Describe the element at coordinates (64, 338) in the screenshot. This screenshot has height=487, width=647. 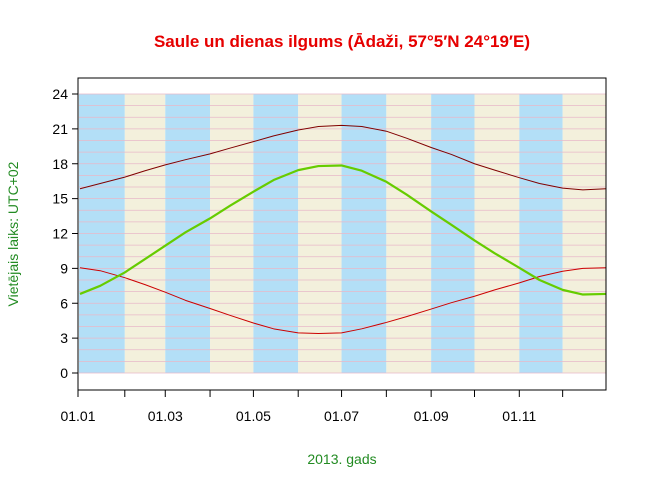
I see `y-tick-label: 3` at that location.